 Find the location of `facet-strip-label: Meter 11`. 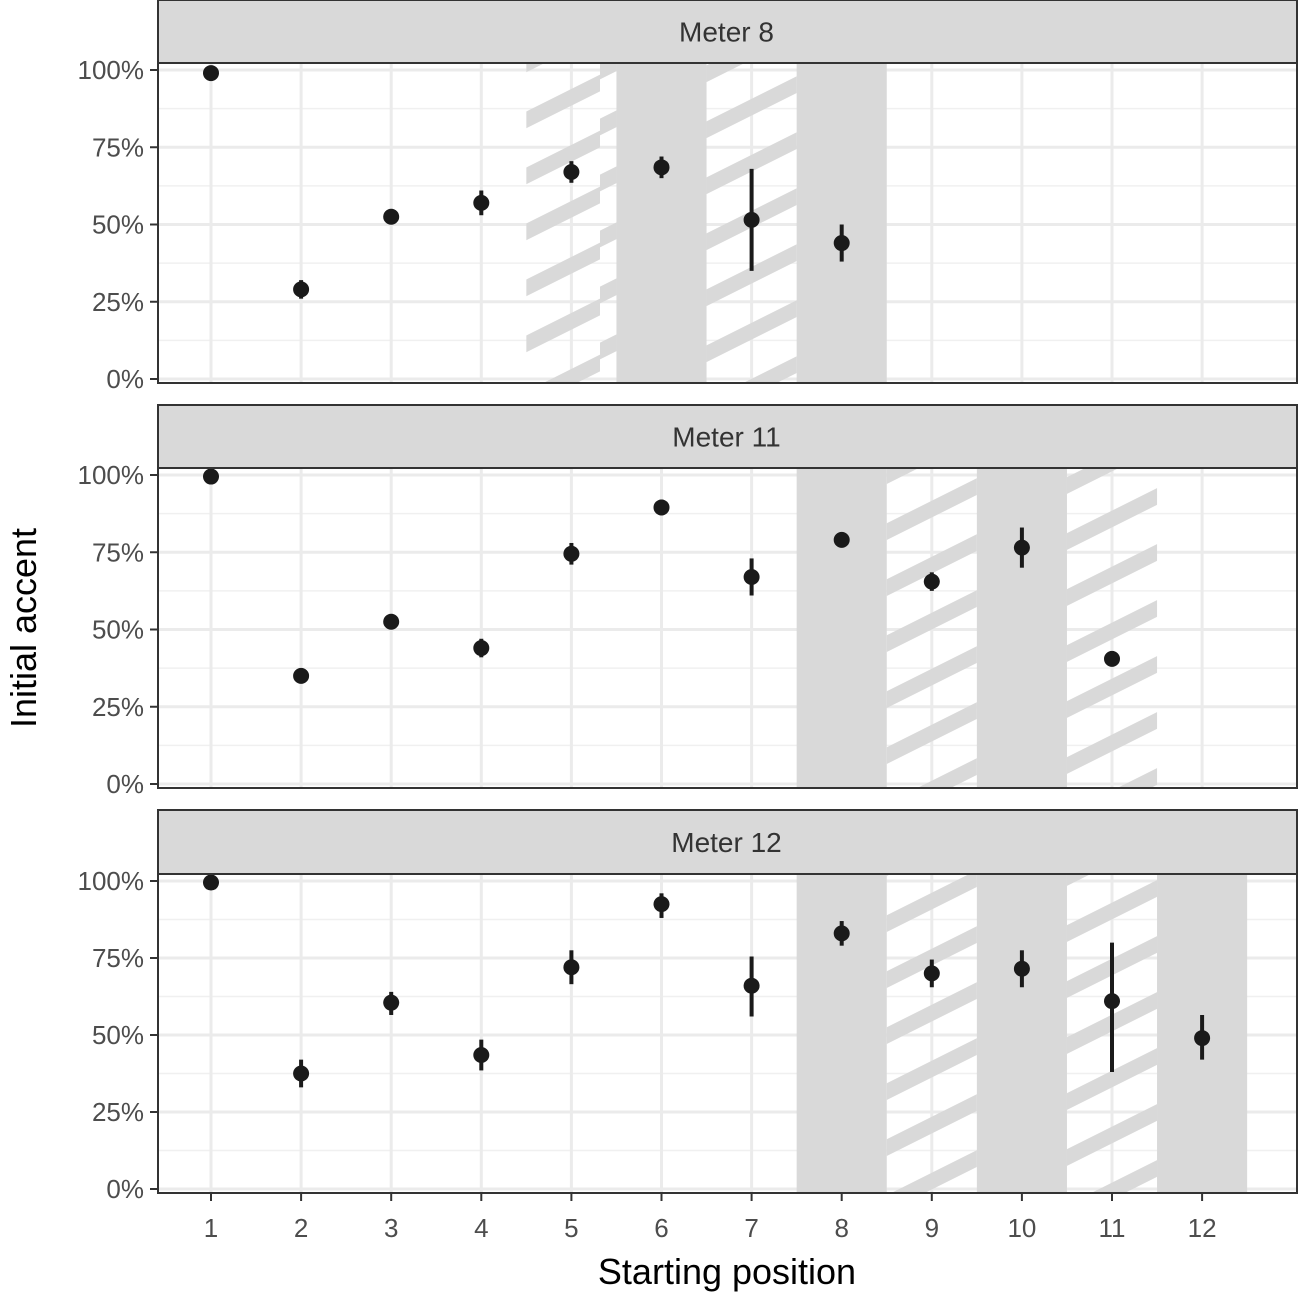

facet-strip-label: Meter 11 is located at coordinates (726, 437).